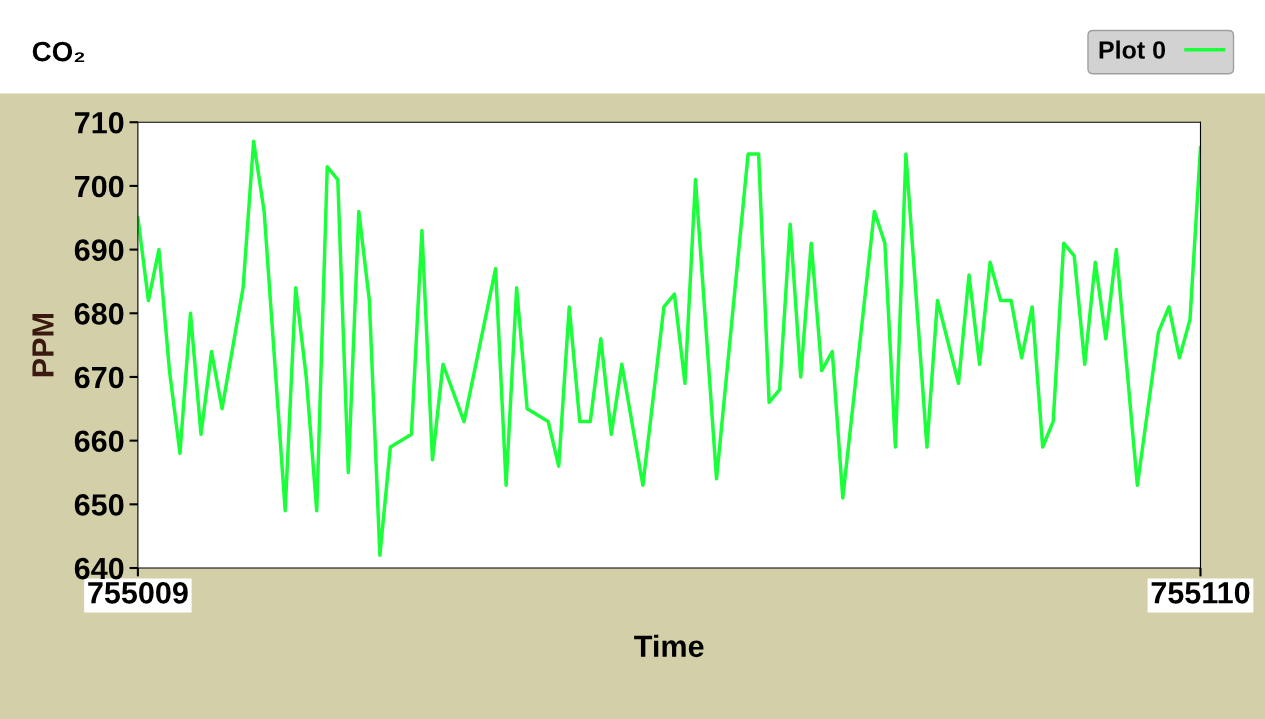 The height and width of the screenshot is (719, 1265). What do you see at coordinates (99, 250) in the screenshot?
I see `y-tick-label: 690` at bounding box center [99, 250].